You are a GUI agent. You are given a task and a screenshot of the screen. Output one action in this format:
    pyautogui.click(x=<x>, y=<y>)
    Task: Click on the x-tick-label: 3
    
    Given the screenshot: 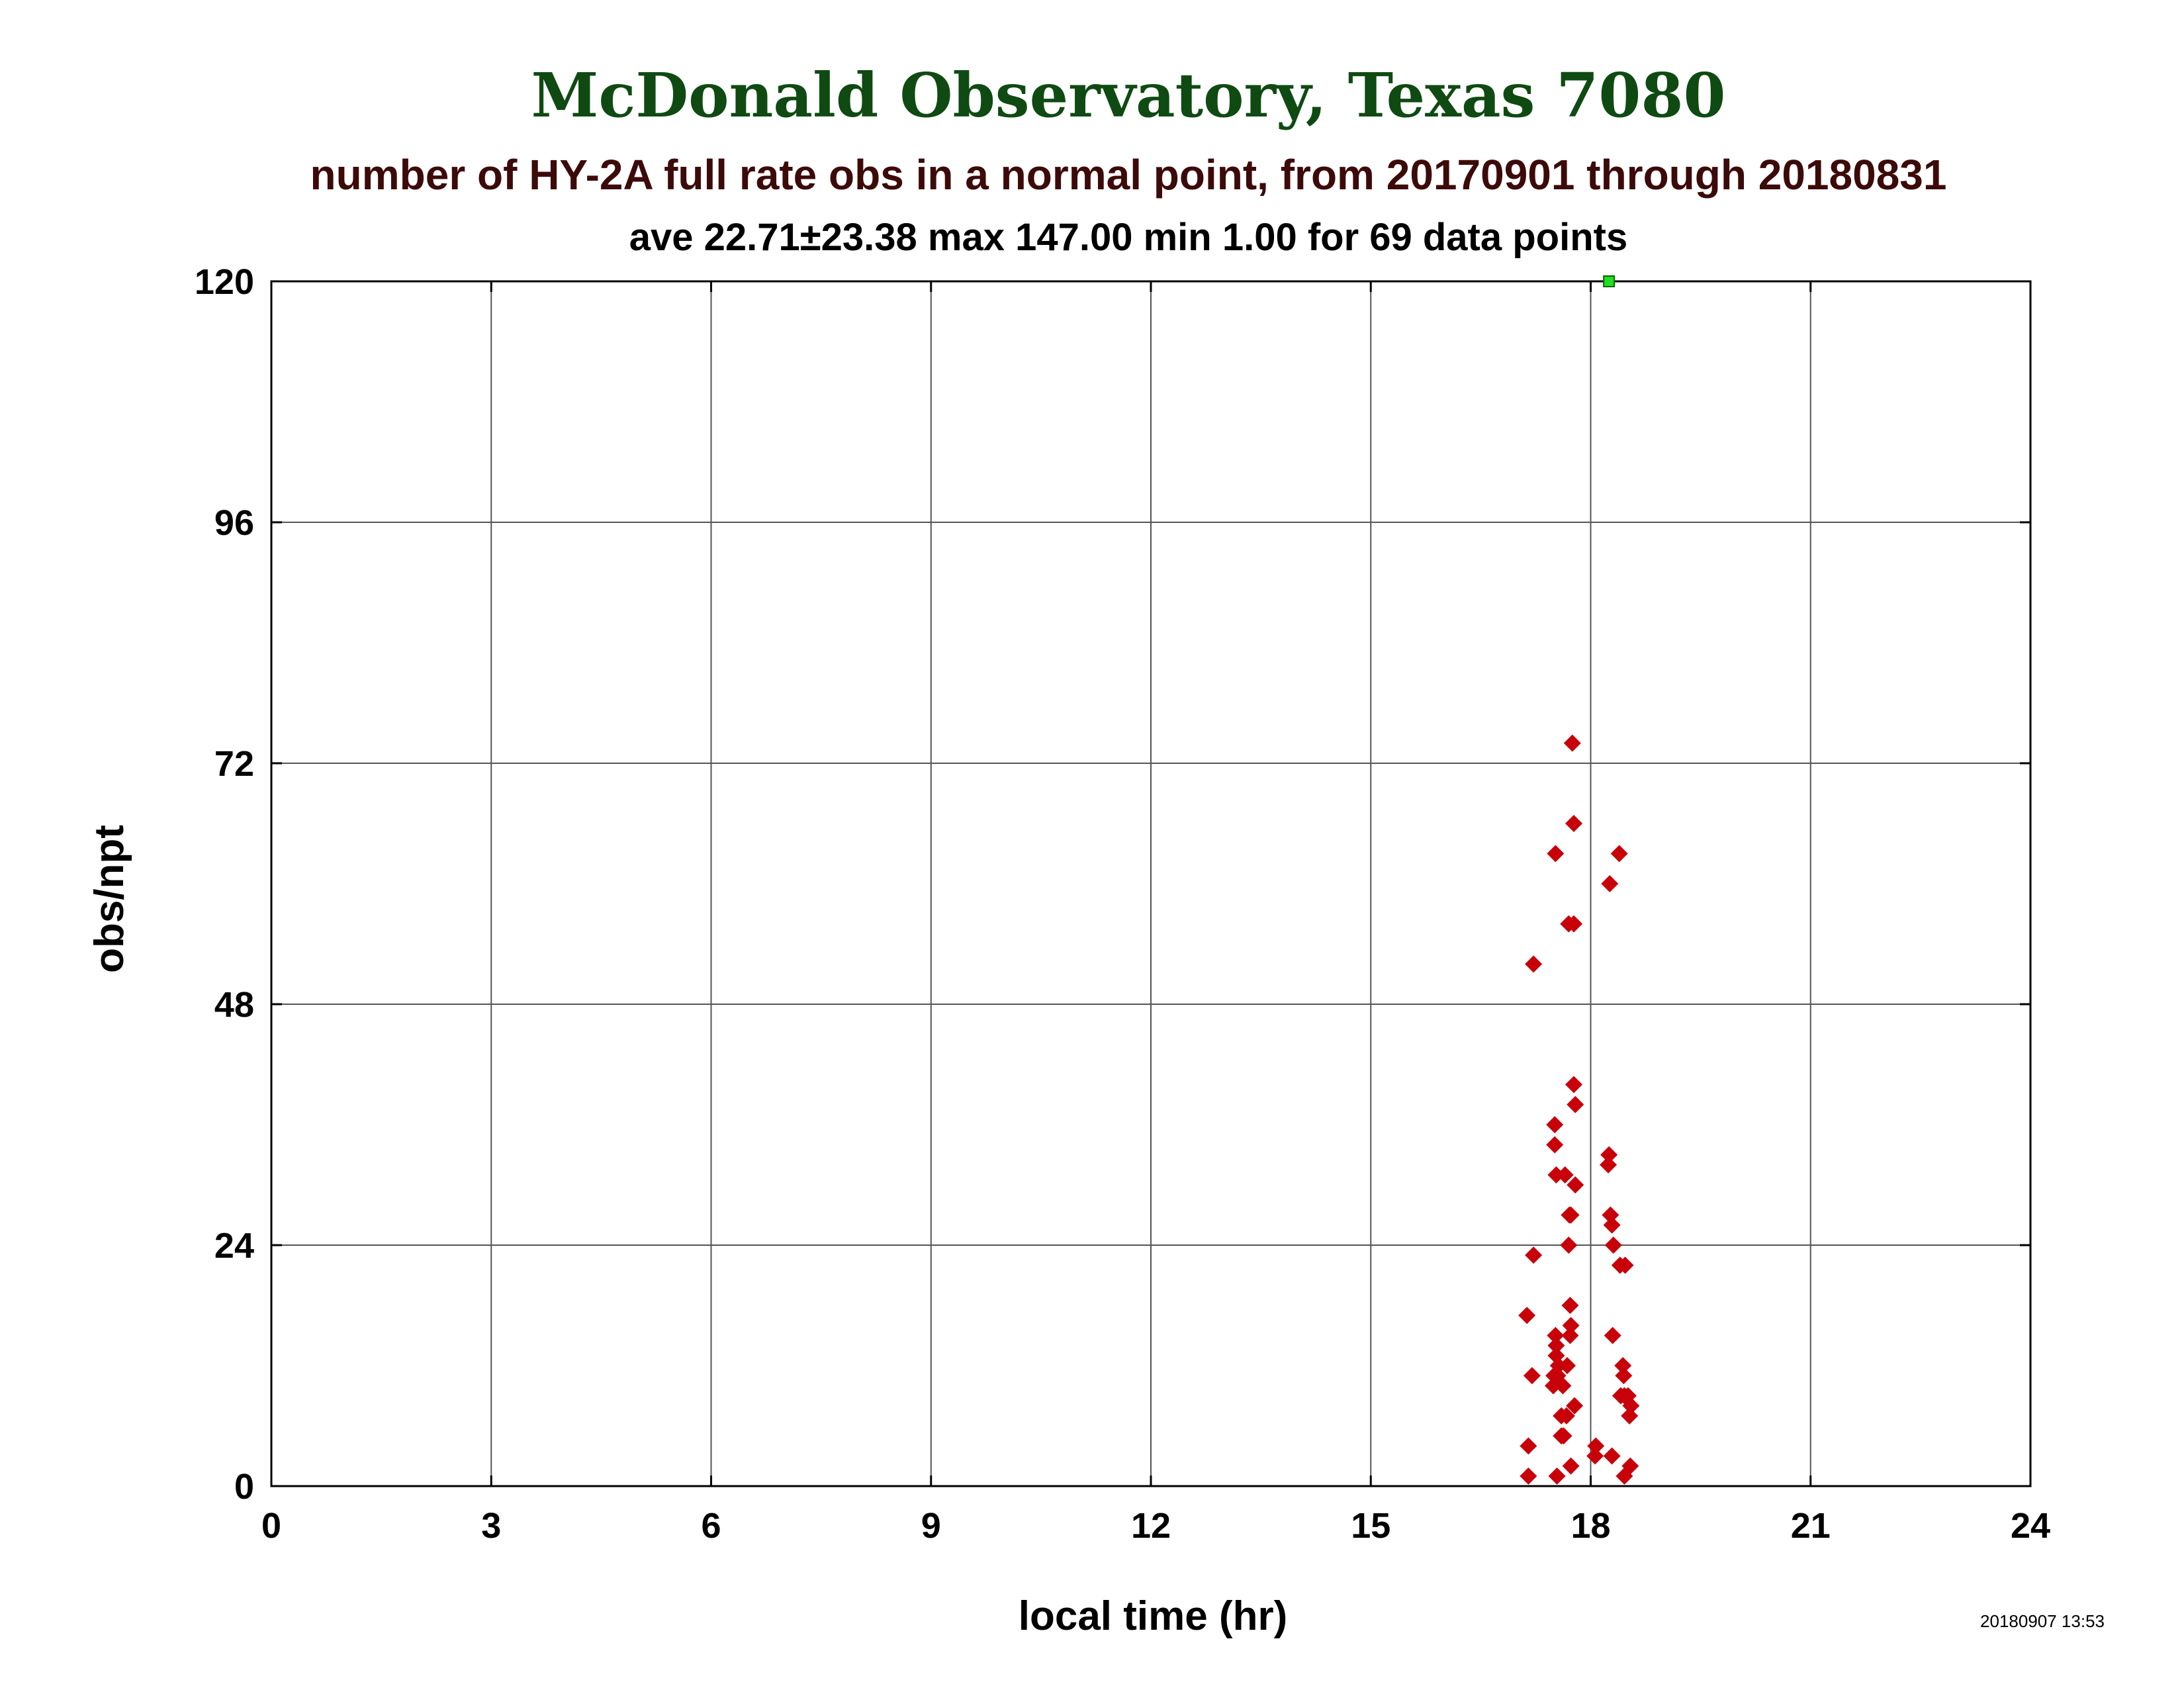 What is the action you would take?
    pyautogui.click(x=491, y=1526)
    